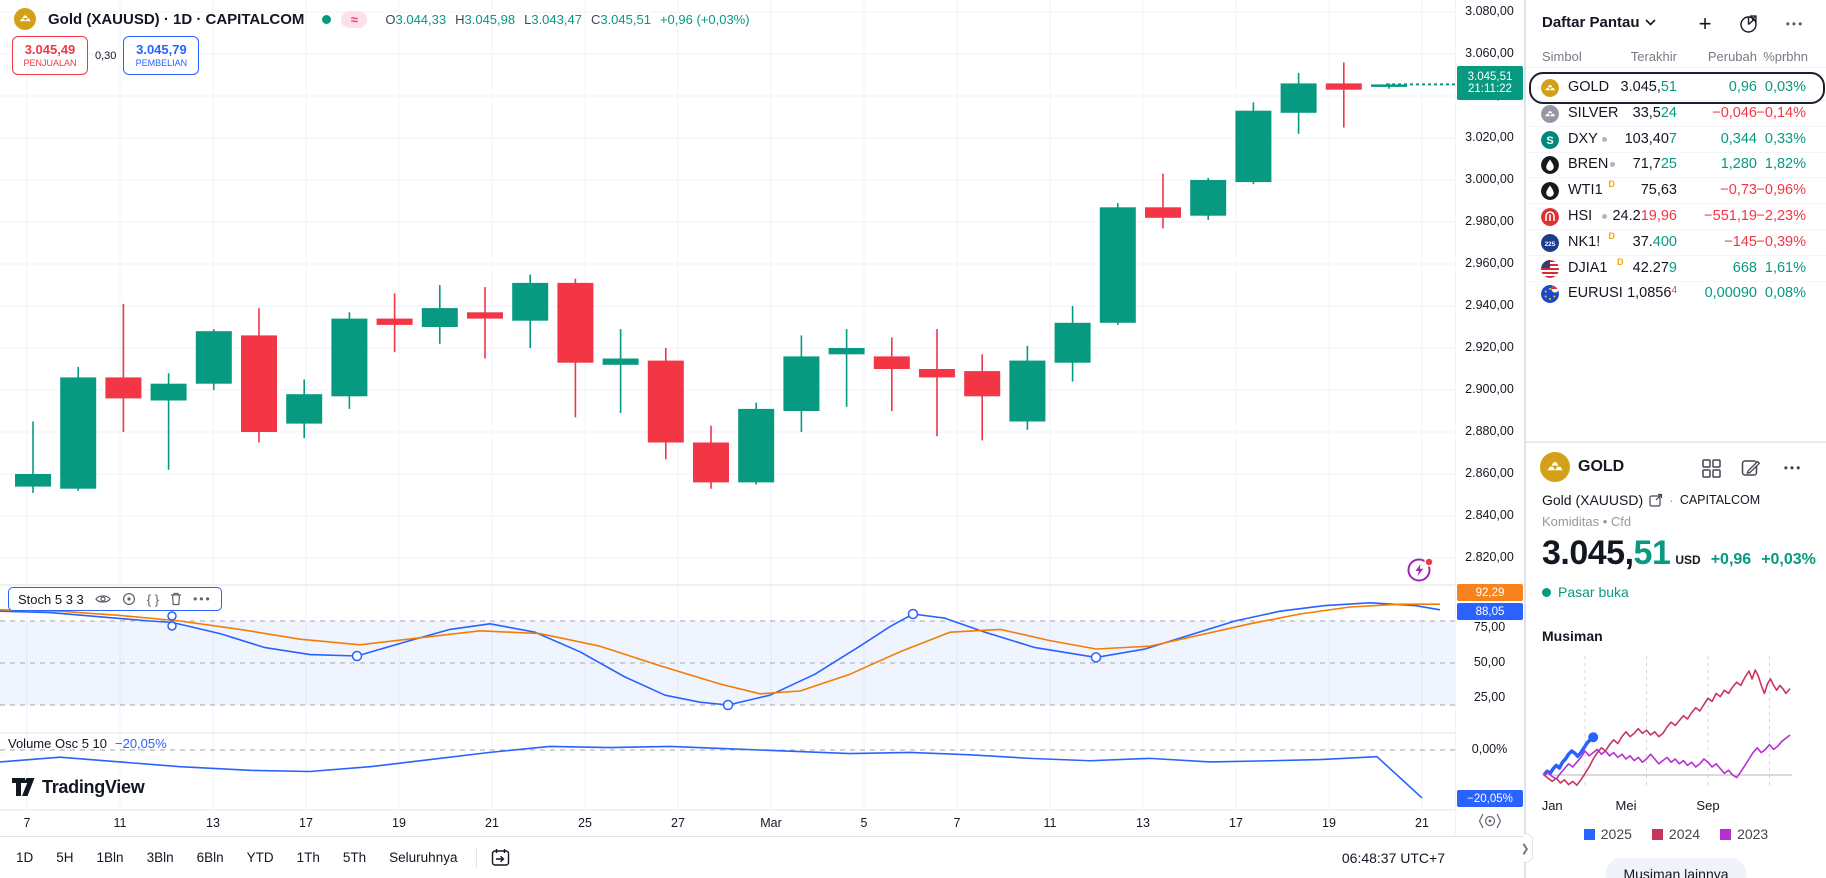 This screenshot has width=1826, height=878. I want to click on eye-icon, so click(103, 599).